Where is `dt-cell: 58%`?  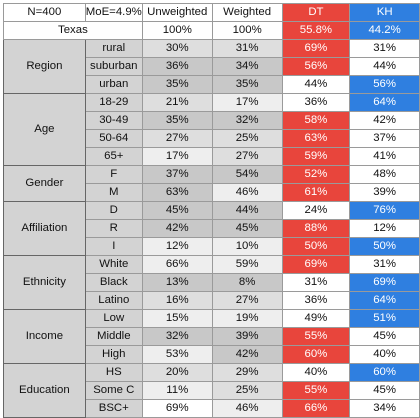 dt-cell: 58% is located at coordinates (316, 120).